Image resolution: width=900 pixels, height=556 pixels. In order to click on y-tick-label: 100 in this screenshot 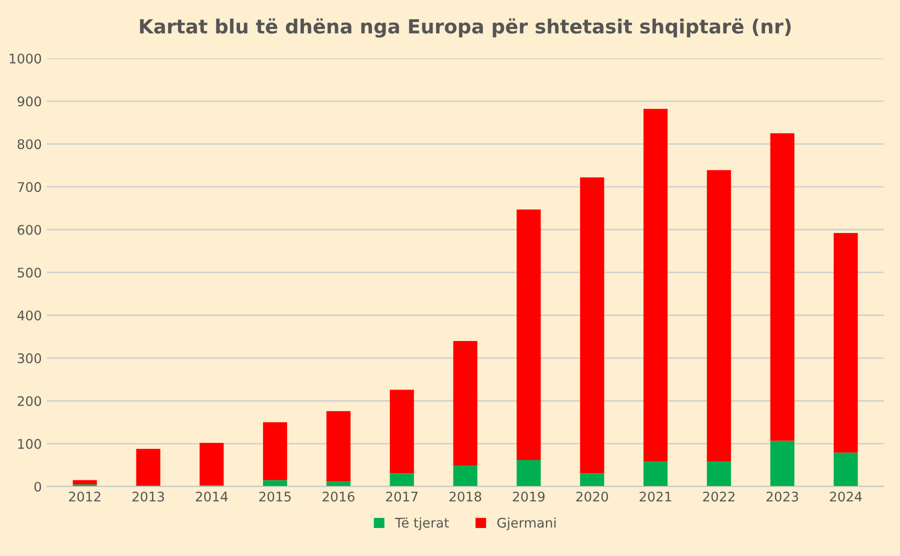, I will do `click(30, 443)`.